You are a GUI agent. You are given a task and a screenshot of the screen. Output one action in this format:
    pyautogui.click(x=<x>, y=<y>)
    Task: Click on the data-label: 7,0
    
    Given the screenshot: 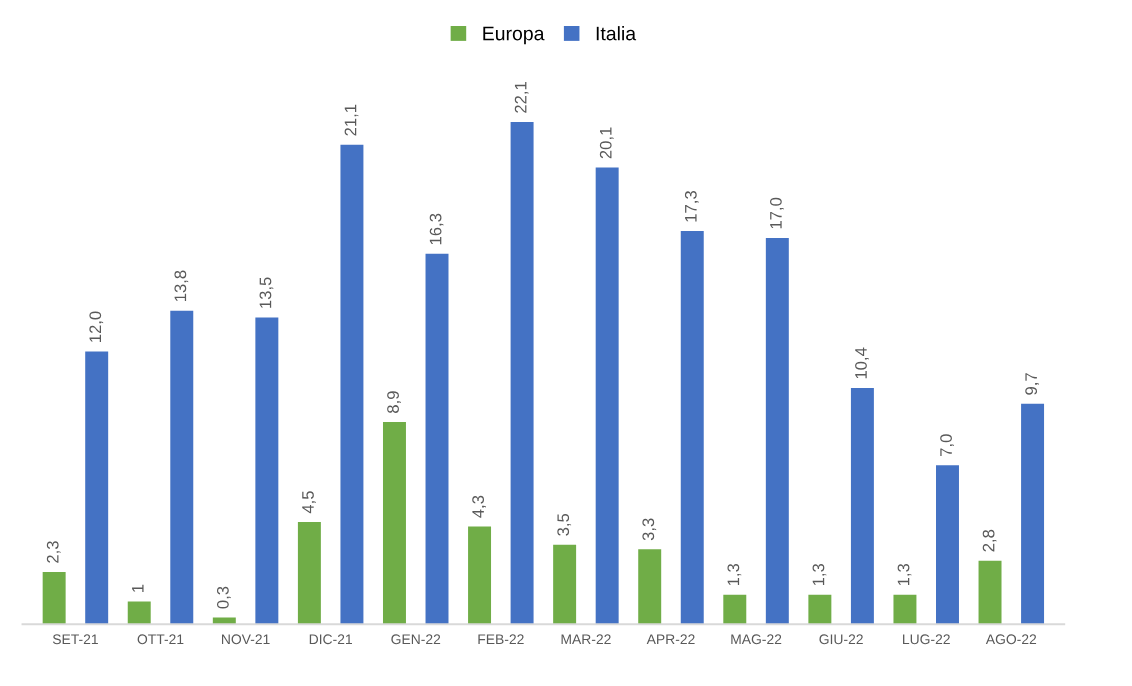 What is the action you would take?
    pyautogui.click(x=947, y=445)
    